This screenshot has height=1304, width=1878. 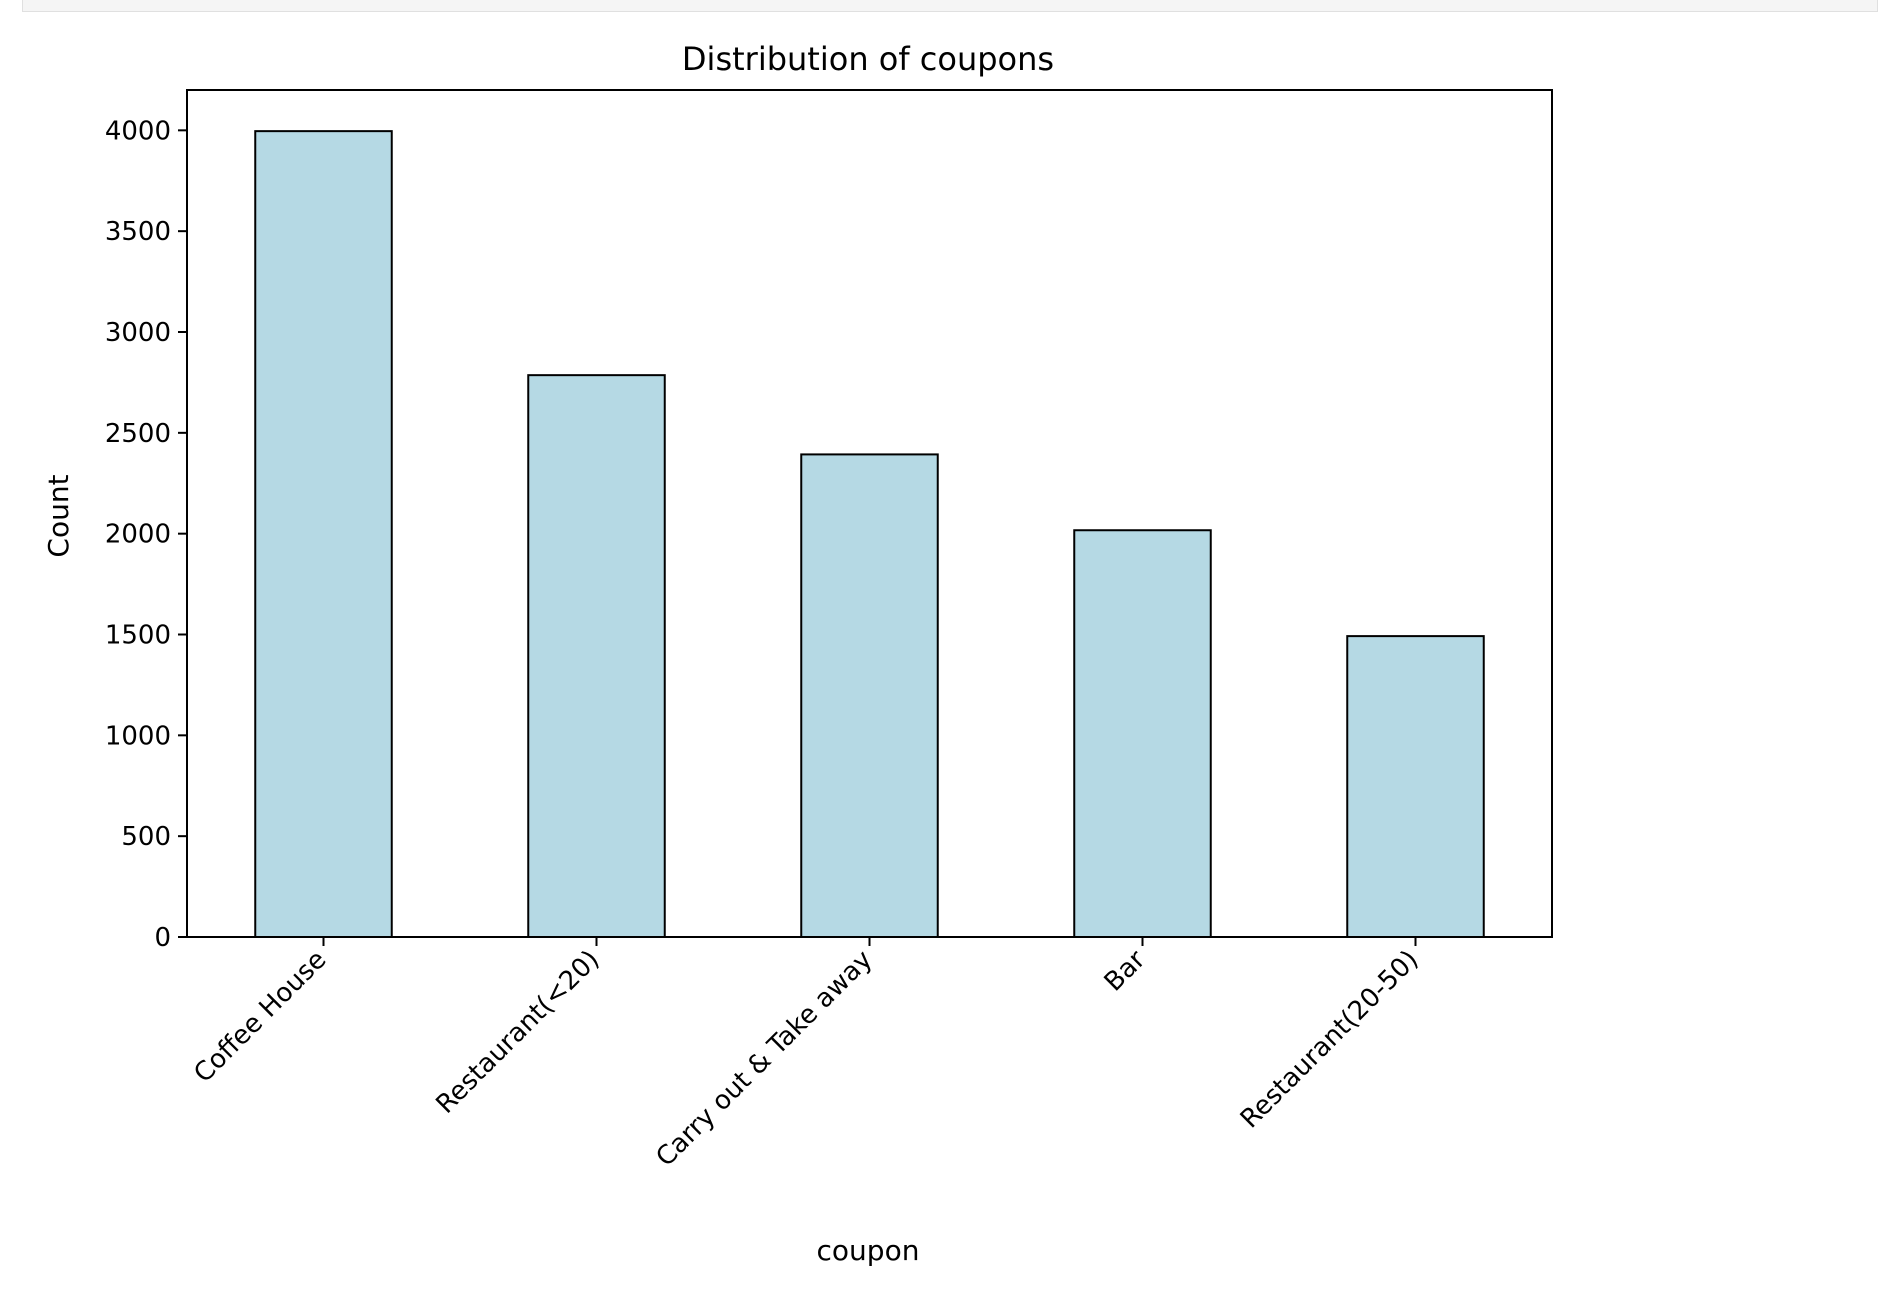 I want to click on y-tick-label: 3000, so click(x=138, y=333).